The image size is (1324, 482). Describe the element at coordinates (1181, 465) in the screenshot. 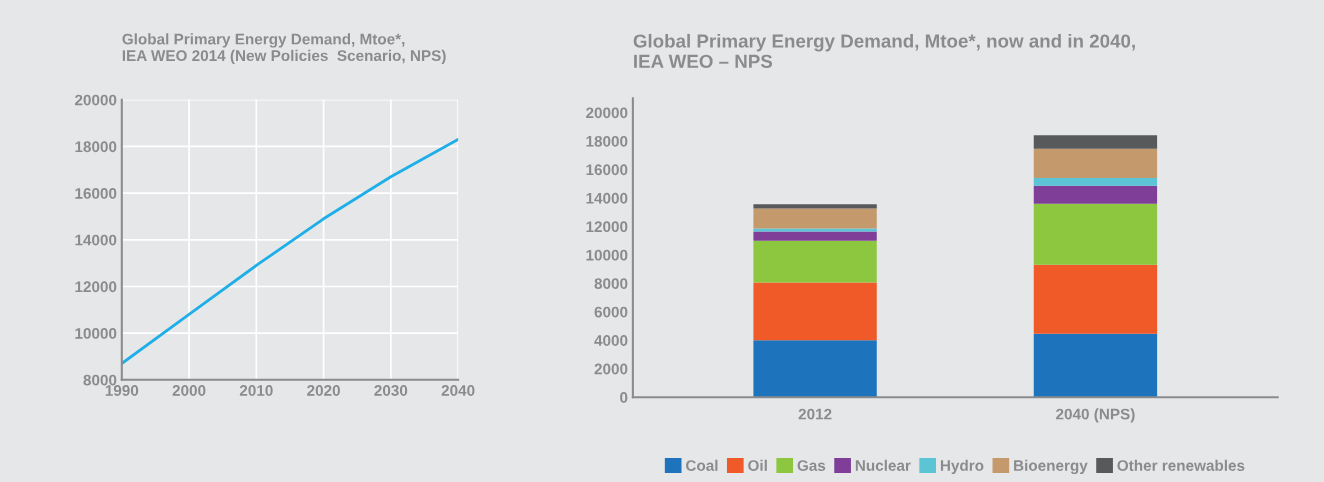

I see `legend-label: Other renewables` at that location.